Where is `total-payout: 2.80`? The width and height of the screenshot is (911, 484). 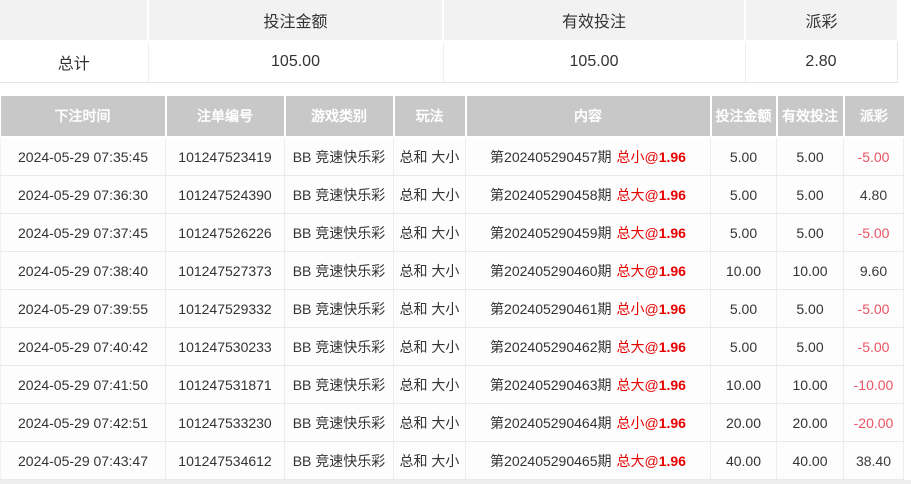
total-payout: 2.80 is located at coordinates (821, 62).